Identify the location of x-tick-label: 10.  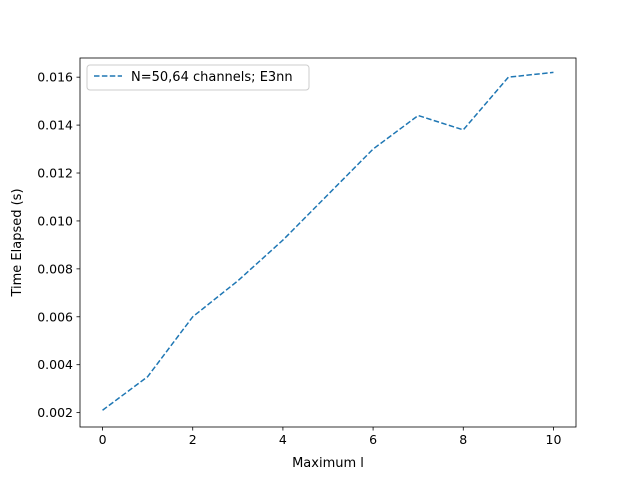
(554, 439).